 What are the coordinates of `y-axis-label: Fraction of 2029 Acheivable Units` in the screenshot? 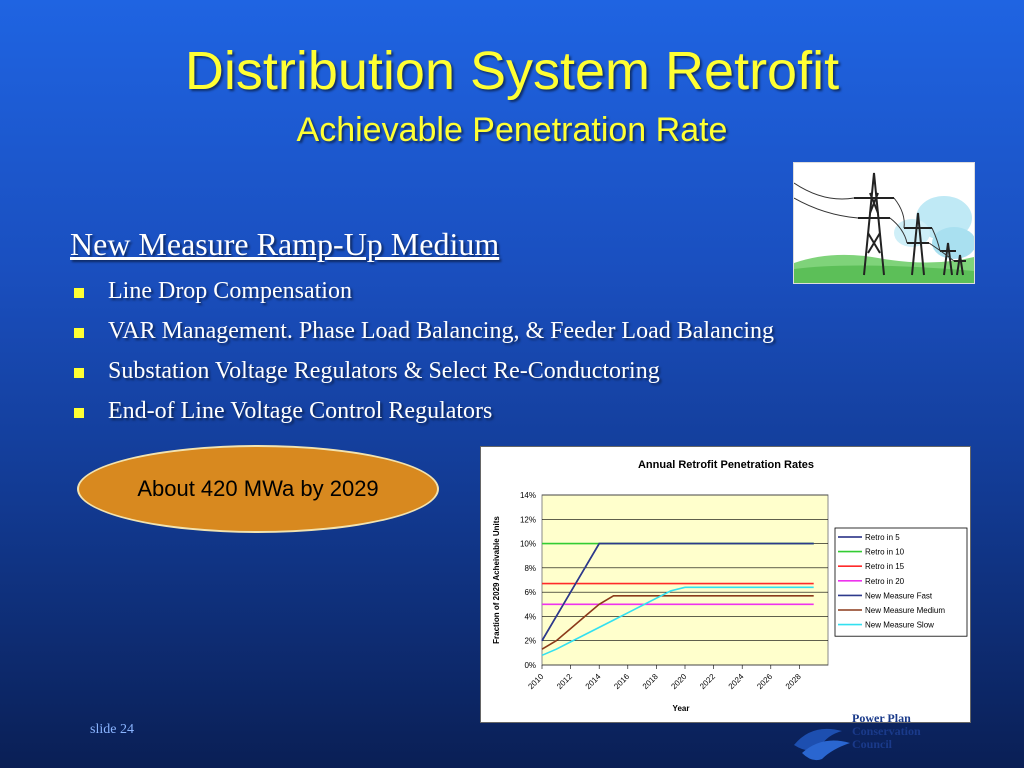 It's located at (496, 580).